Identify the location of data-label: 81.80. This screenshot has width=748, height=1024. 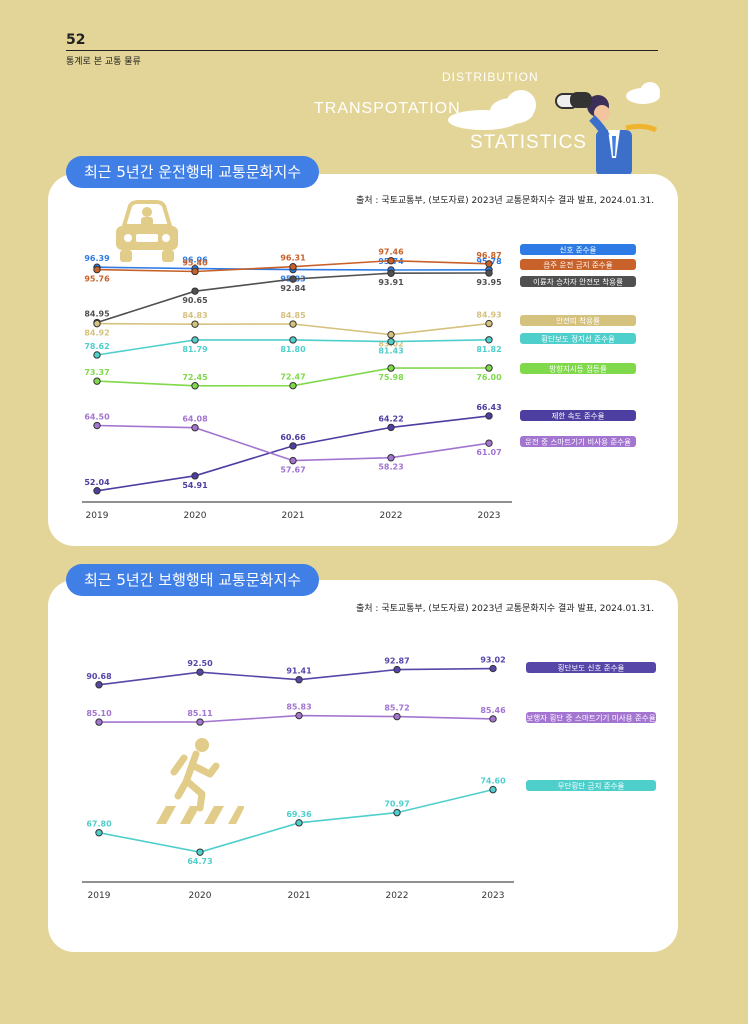
(293, 349).